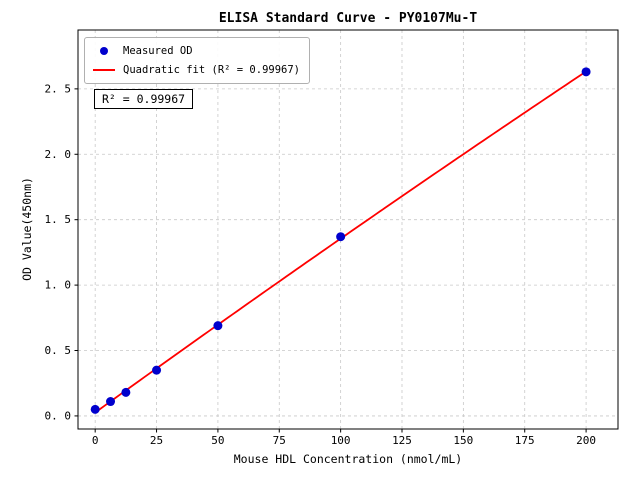  I want to click on x-tick-label: 125, so click(402, 440).